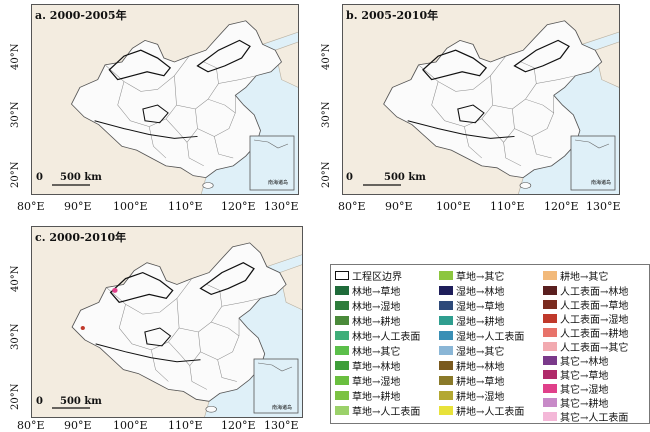  What do you see at coordinates (584, 404) in the screenshot?
I see `legend-label: 其它→耕地` at bounding box center [584, 404].